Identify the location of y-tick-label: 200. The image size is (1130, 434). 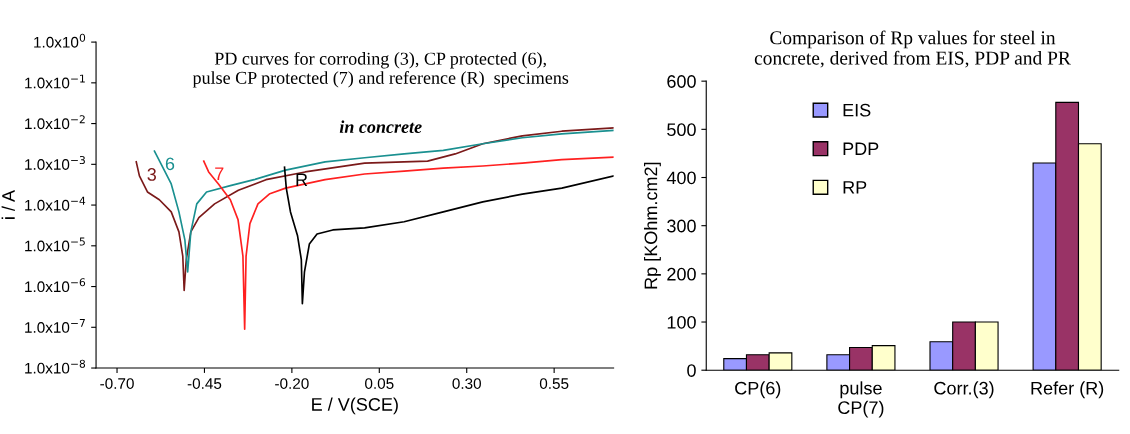
(681, 274).